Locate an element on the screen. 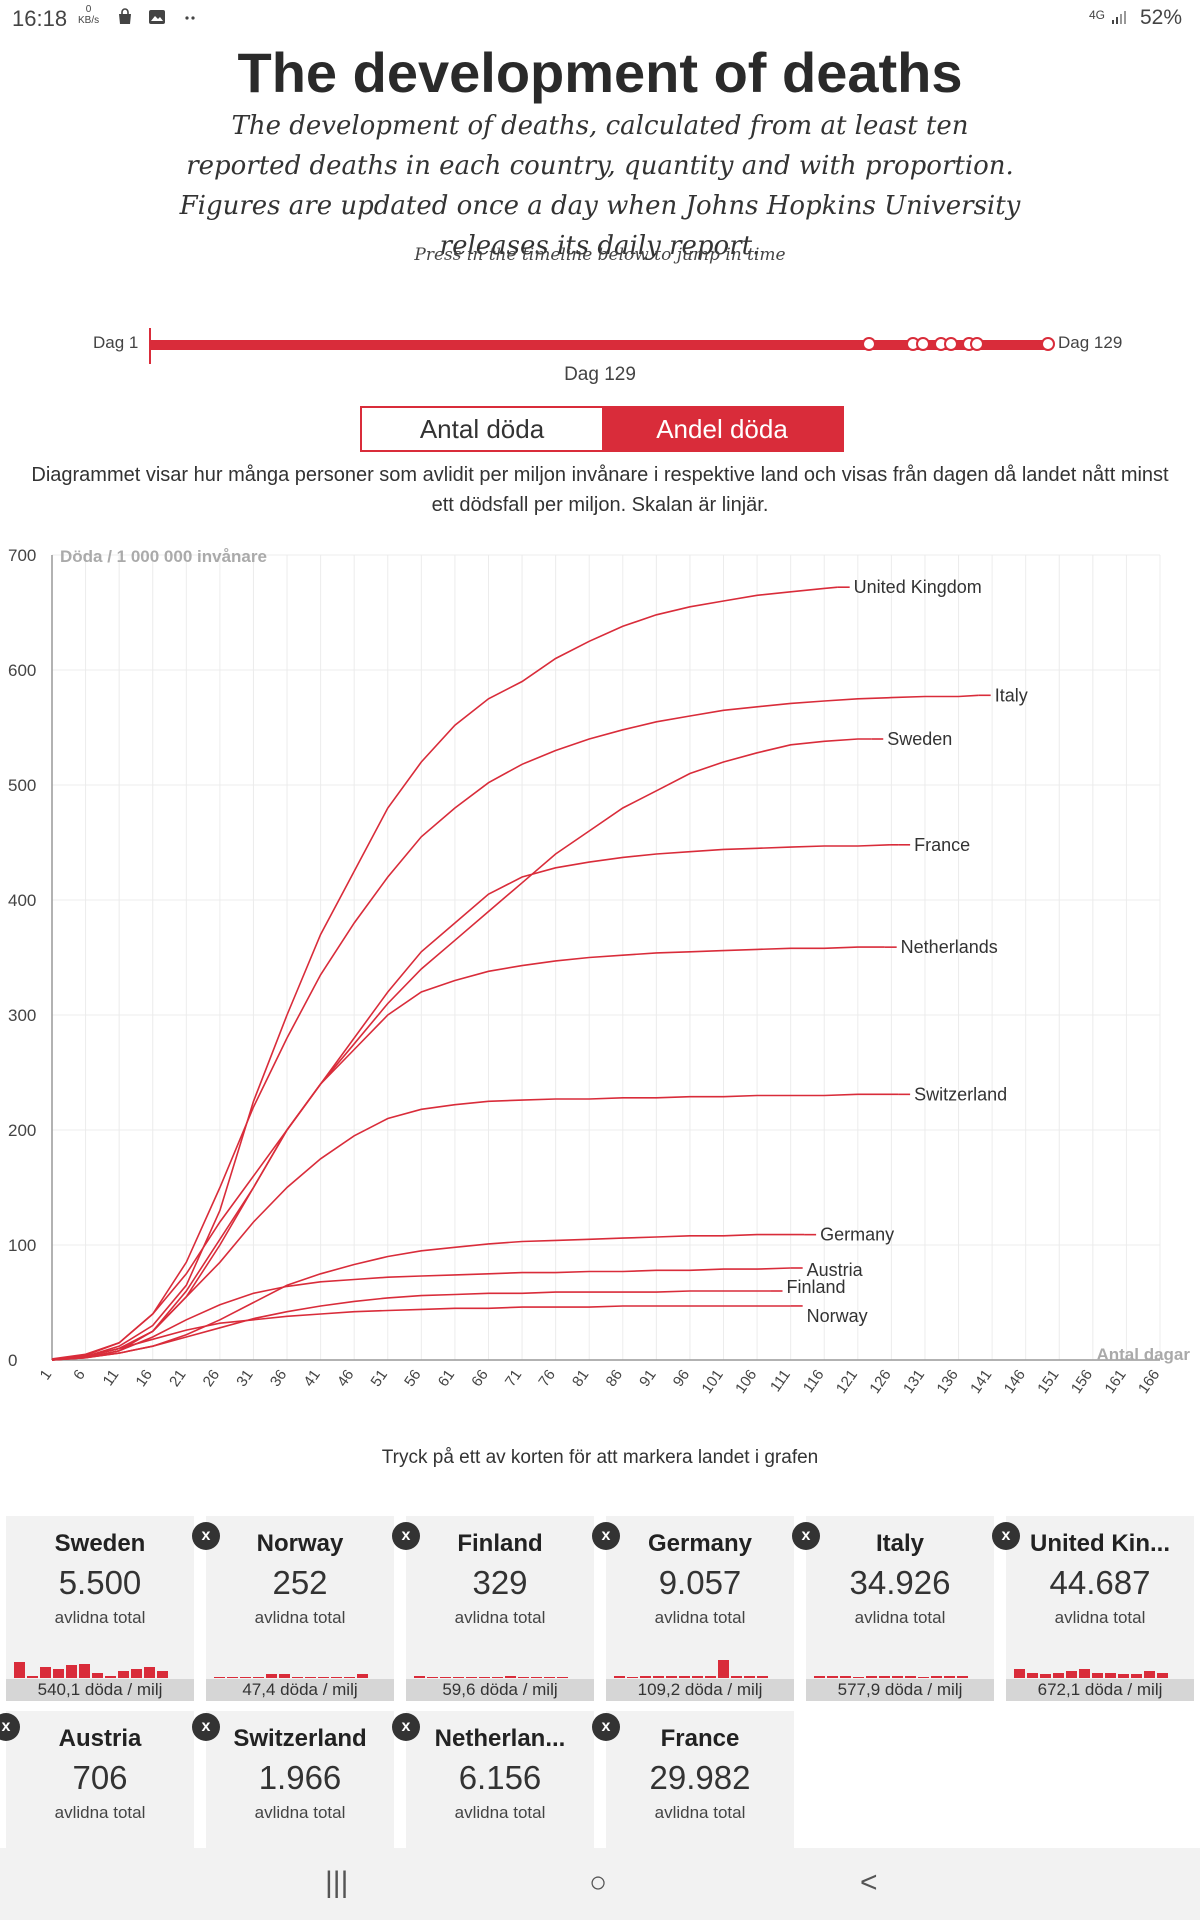 Image resolution: width=1200 pixels, height=1920 pixels. y-tick-label: 500 is located at coordinates (22, 785).